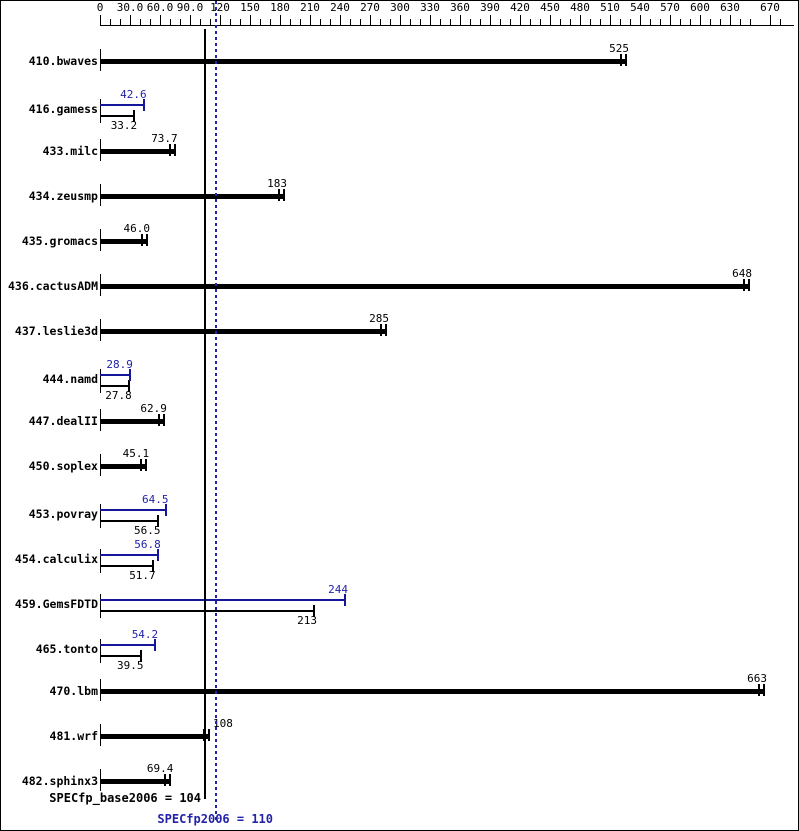  What do you see at coordinates (250, 7) in the screenshot?
I see `axis-tick-label: 150` at bounding box center [250, 7].